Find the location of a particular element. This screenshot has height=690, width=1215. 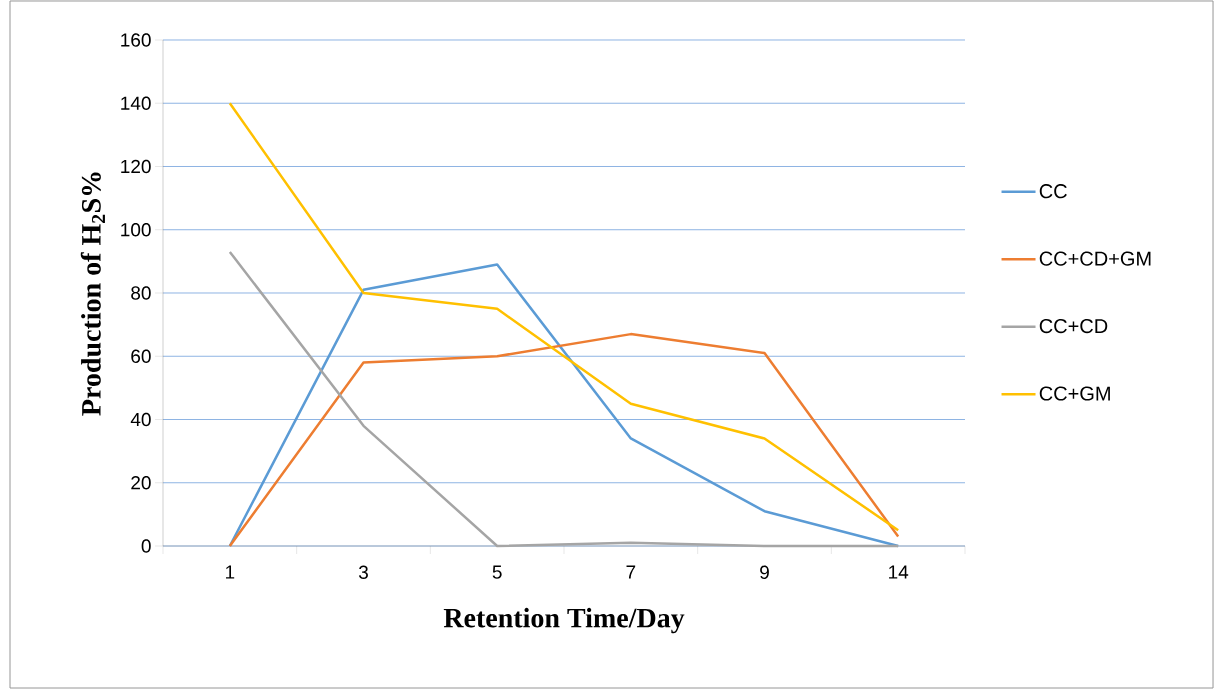

legend-label: CC+CD is located at coordinates (1073, 326).